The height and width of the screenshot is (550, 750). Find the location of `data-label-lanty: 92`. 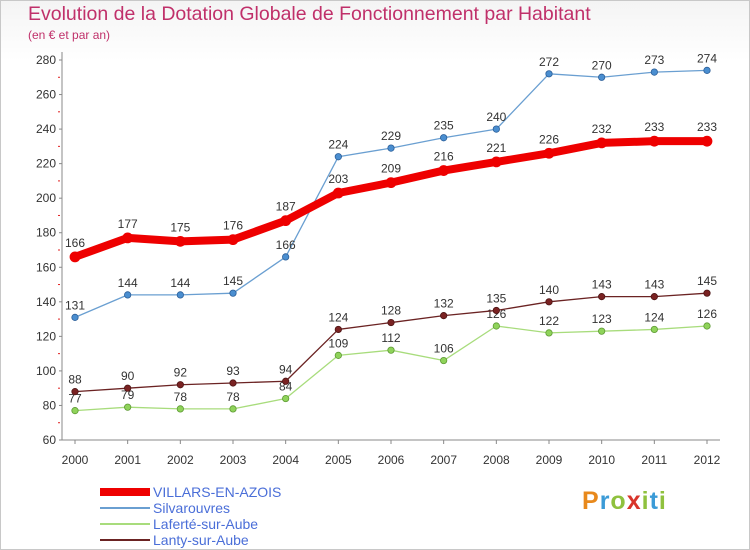

data-label-lanty: 92 is located at coordinates (181, 373).